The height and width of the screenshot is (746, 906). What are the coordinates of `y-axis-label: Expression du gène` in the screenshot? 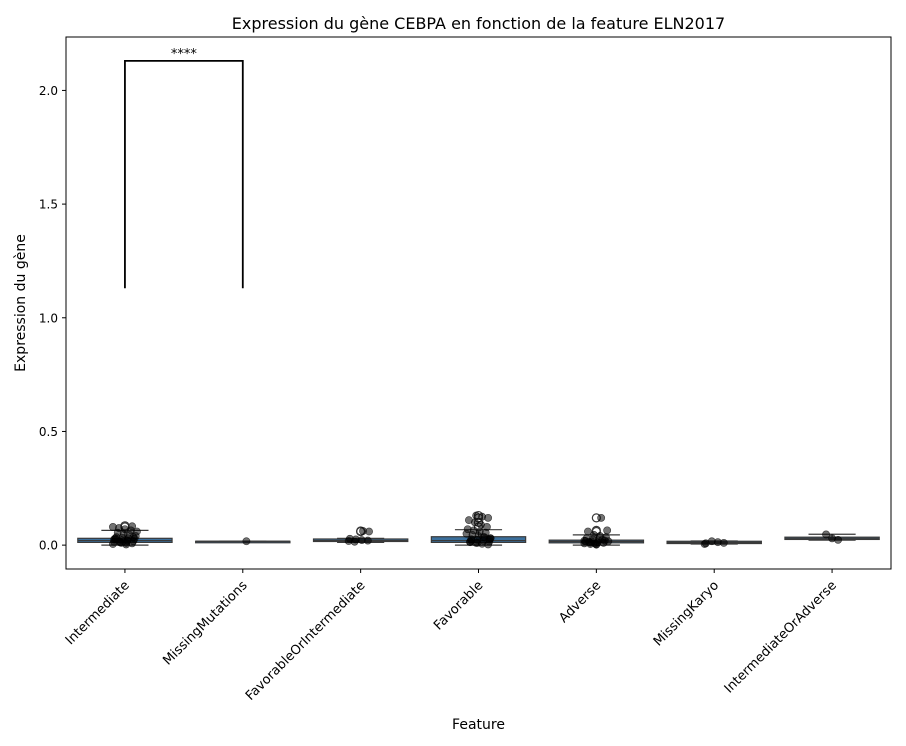 It's located at (21, 303).